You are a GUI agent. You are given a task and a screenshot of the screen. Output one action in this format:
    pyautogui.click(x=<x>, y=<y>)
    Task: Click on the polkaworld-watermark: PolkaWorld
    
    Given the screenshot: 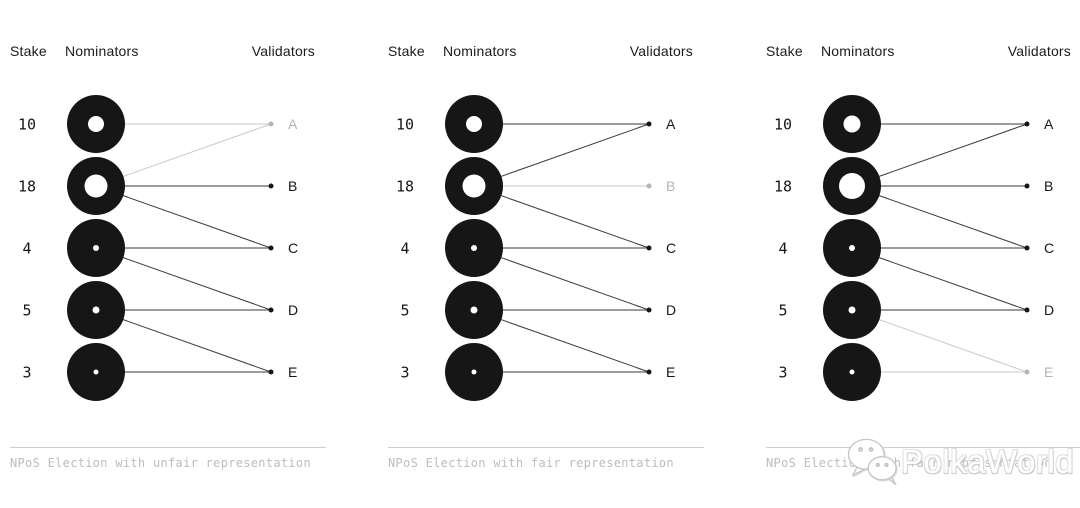 What is the action you would take?
    pyautogui.click(x=960, y=462)
    